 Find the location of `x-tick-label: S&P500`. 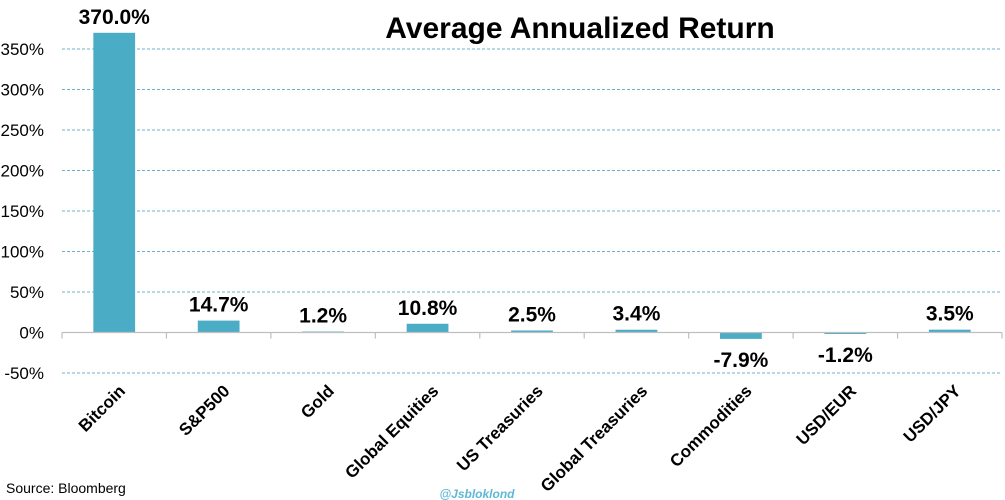

x-tick-label: S&P500 is located at coordinates (204, 410).